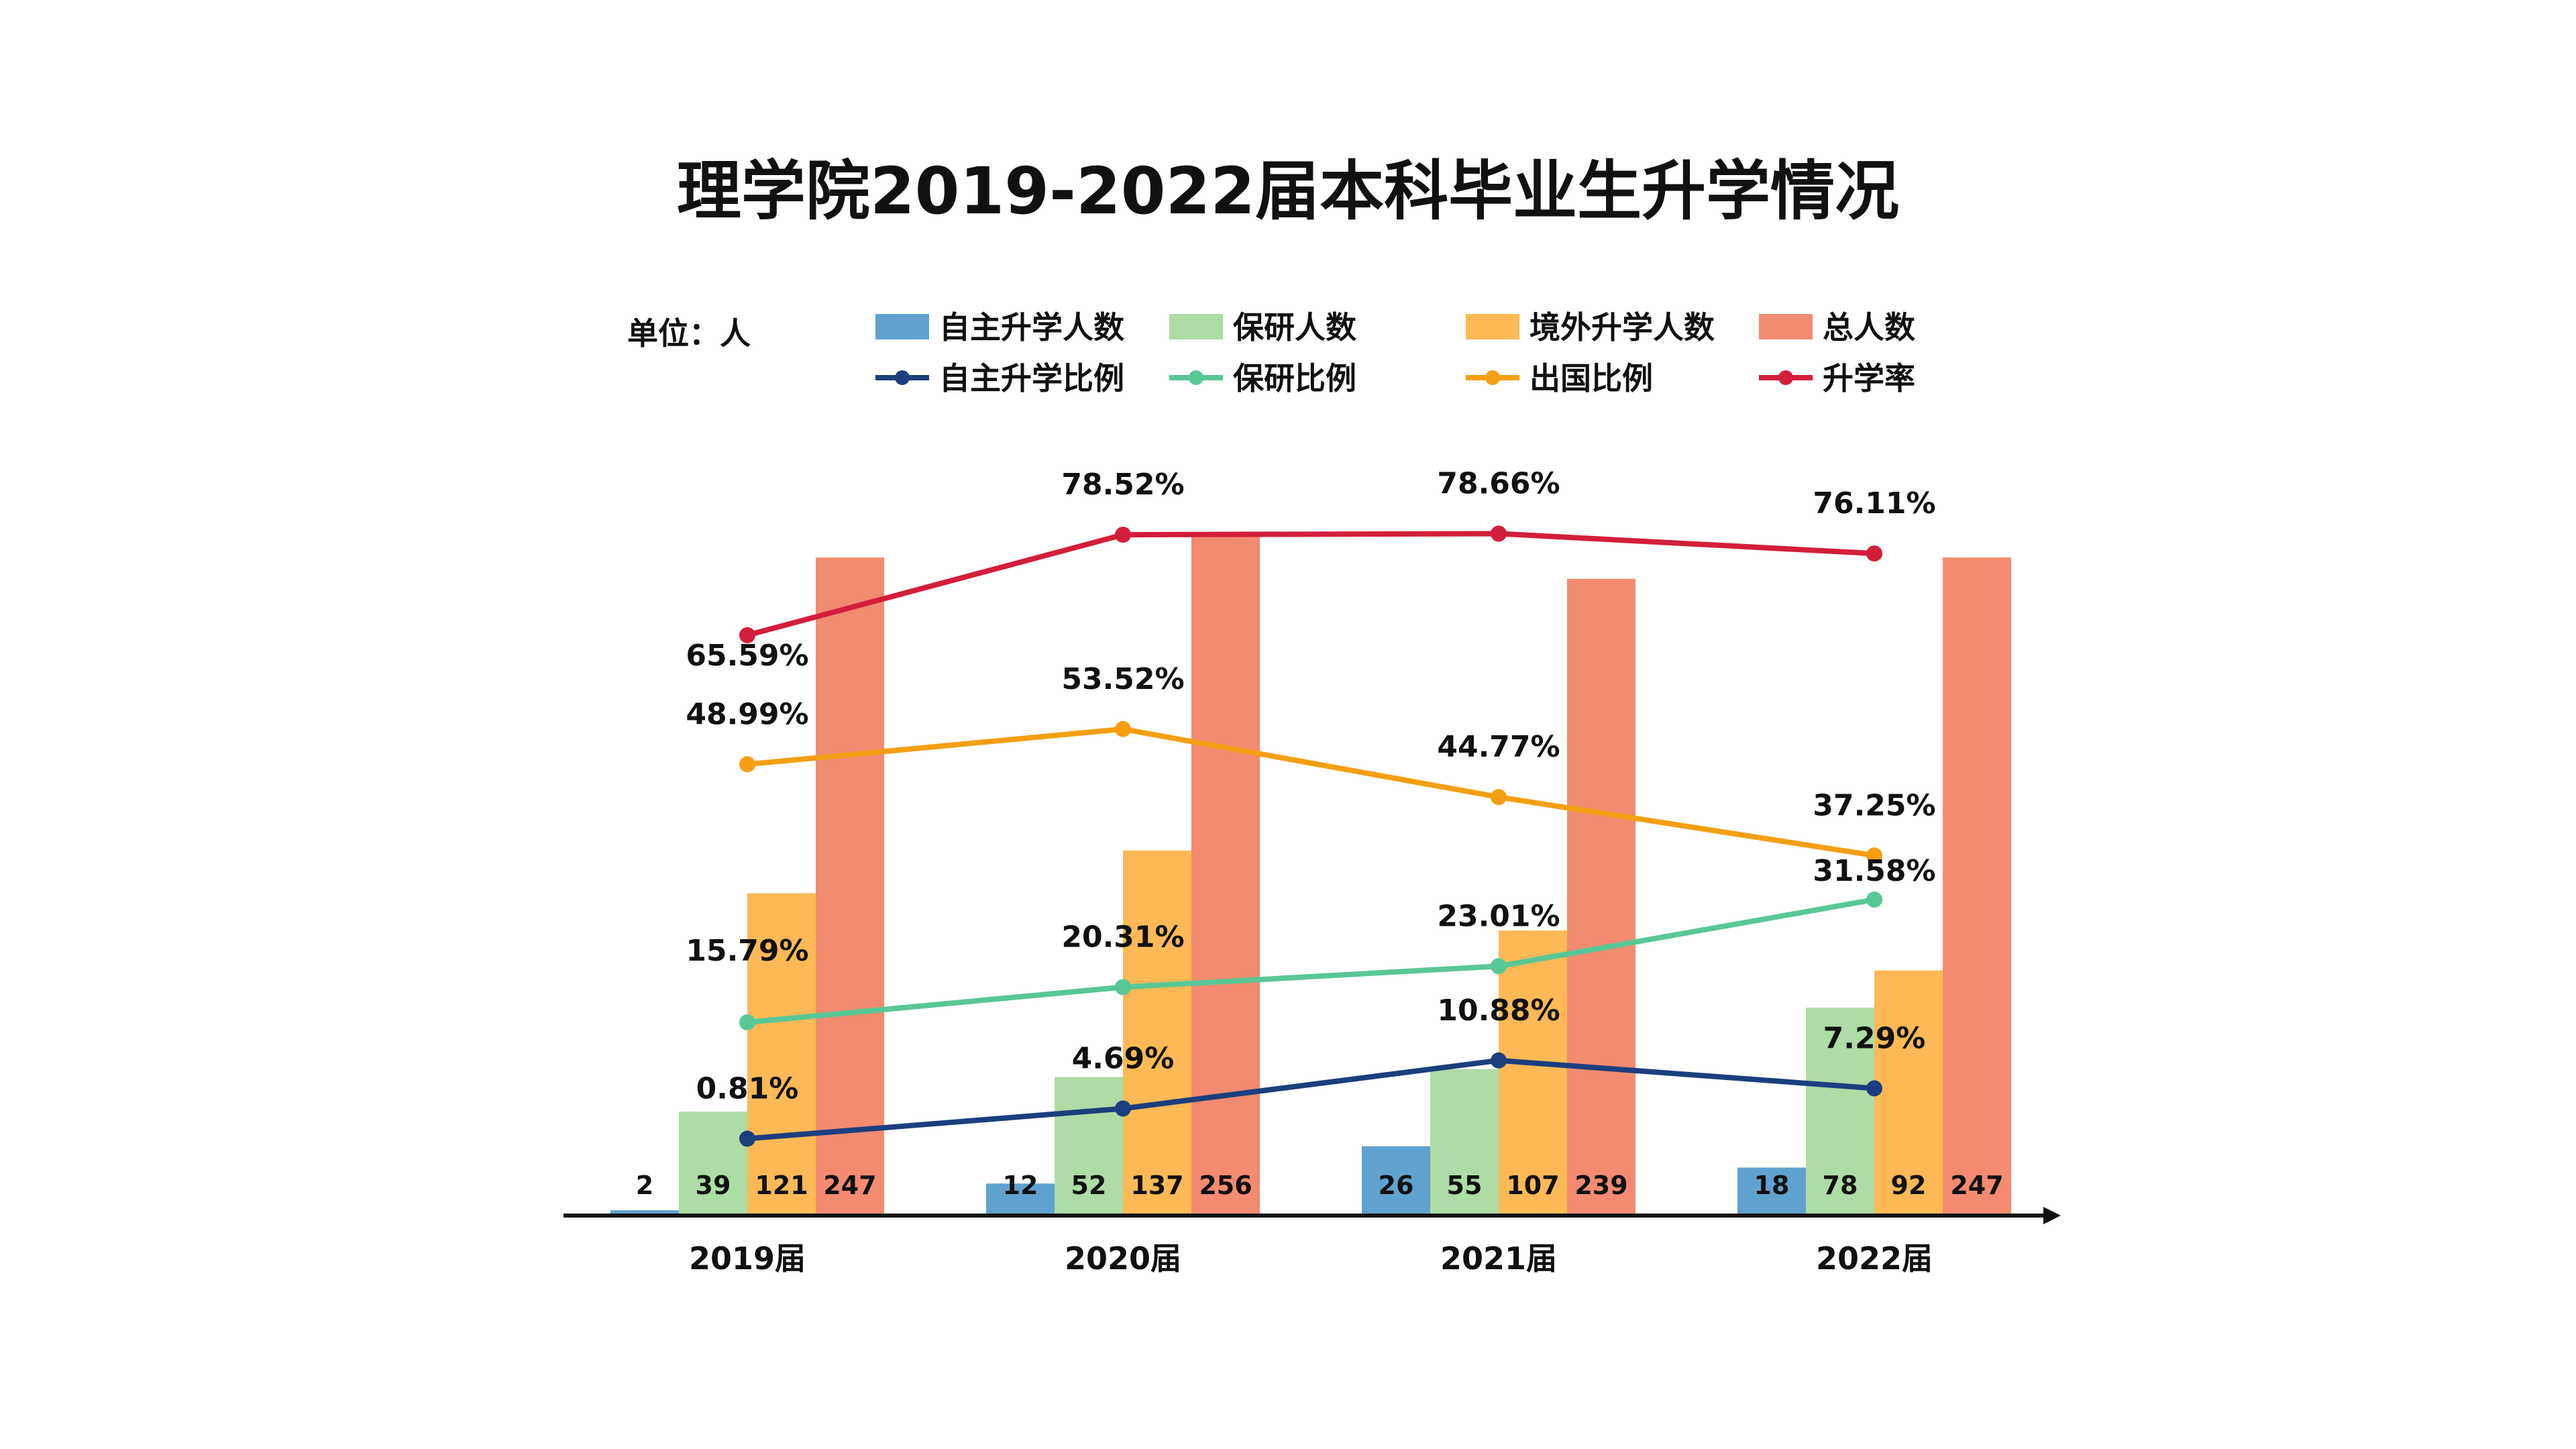 The image size is (2576, 1449). Describe the element at coordinates (1498, 484) in the screenshot. I see `line-value-label-3-2: 78.66%` at that location.